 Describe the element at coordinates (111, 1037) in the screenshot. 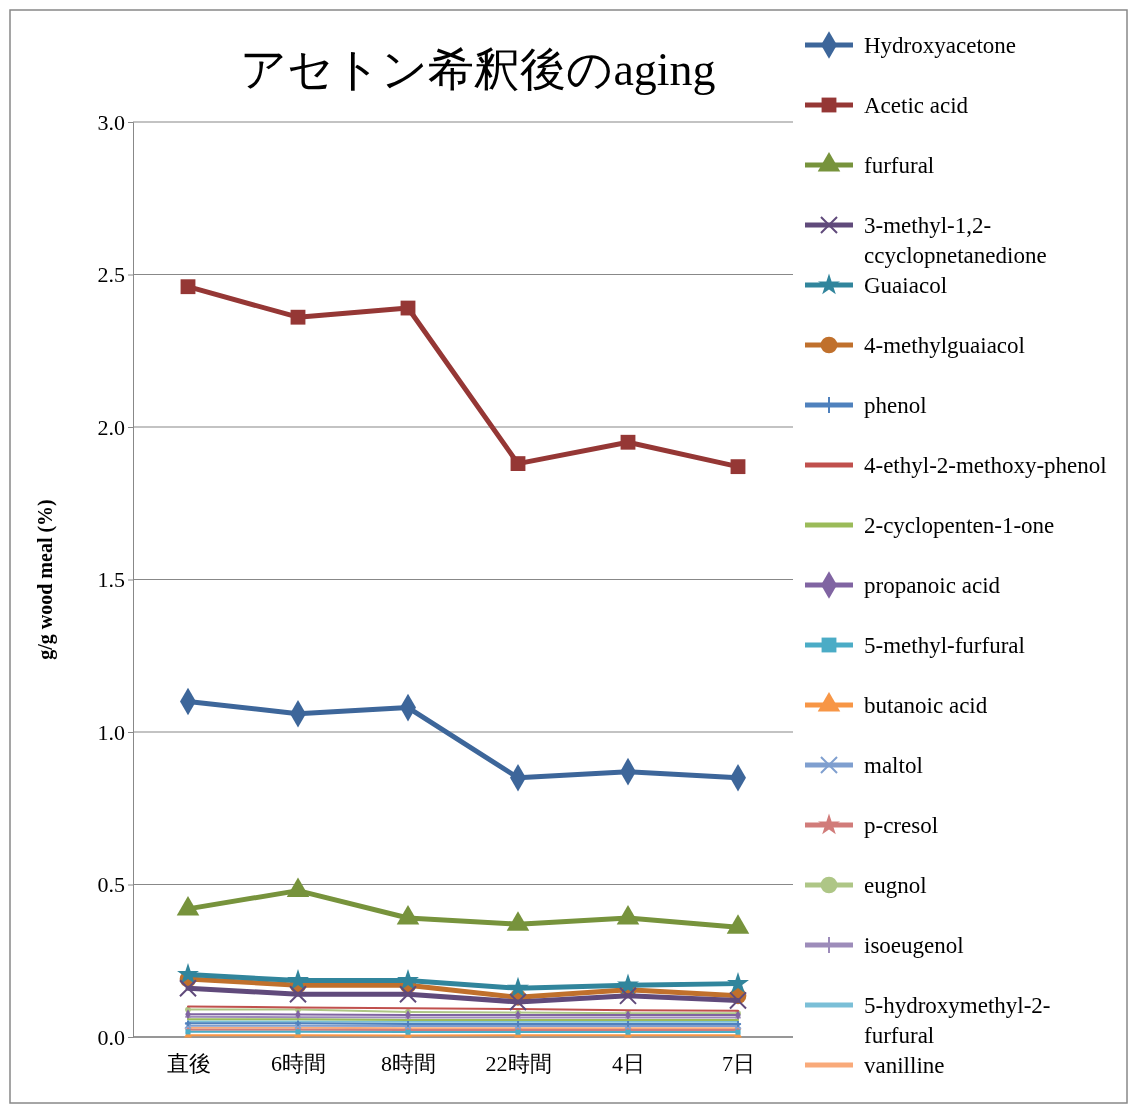

I see `y-tick-label: 0.0` at that location.